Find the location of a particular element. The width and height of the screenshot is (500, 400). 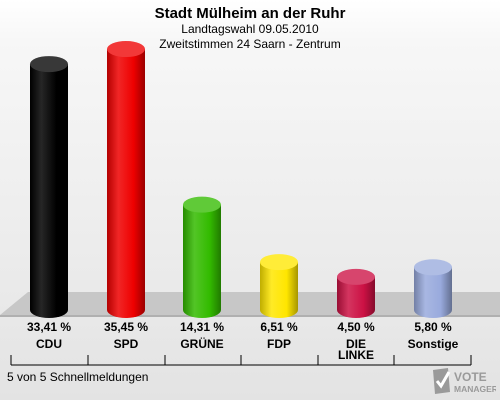

ballot-check-icon is located at coordinates (442, 381).